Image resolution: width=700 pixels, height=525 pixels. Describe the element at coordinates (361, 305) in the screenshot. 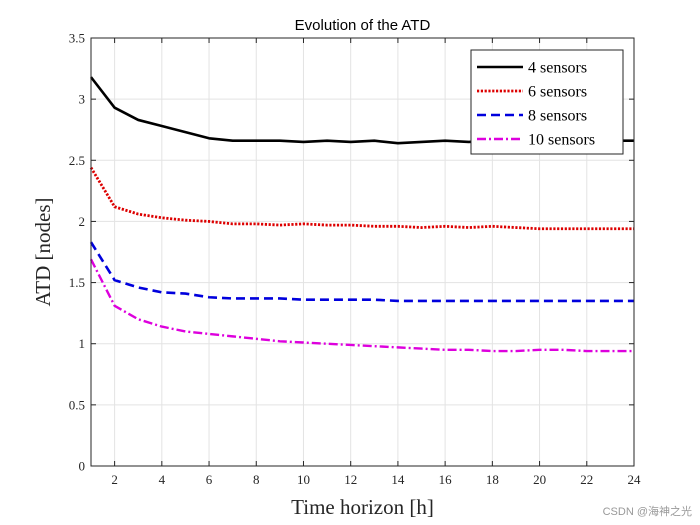

I see `series-line-10-sensors` at that location.